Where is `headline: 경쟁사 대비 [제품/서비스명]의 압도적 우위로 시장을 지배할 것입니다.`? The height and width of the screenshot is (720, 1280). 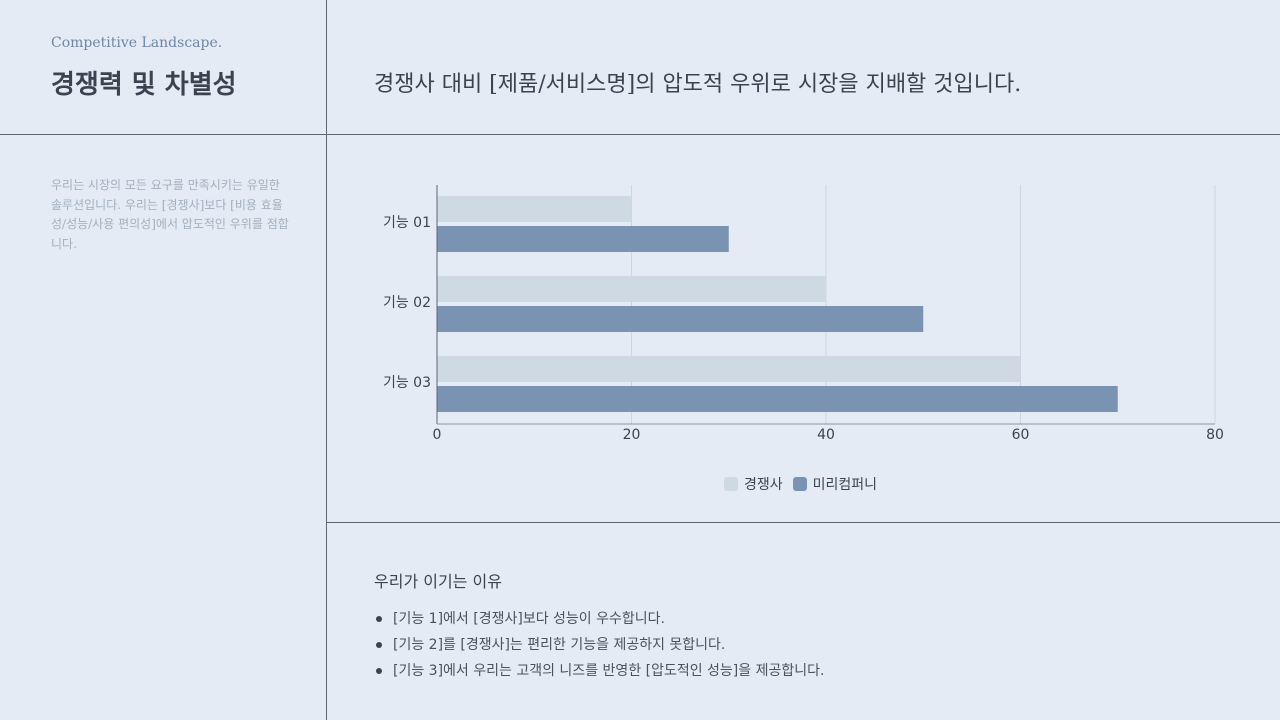 headline: 경쟁사 대비 [제품/서비스명]의 압도적 우위로 시장을 지배할 것입니다. is located at coordinates (698, 84).